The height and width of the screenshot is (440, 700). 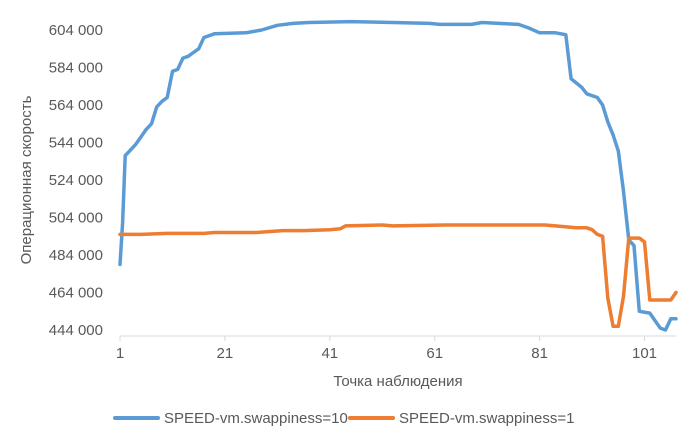 What do you see at coordinates (487, 418) in the screenshot?
I see `legend-label-swappiness-1: SPEED-vm.swappiness=1` at bounding box center [487, 418].